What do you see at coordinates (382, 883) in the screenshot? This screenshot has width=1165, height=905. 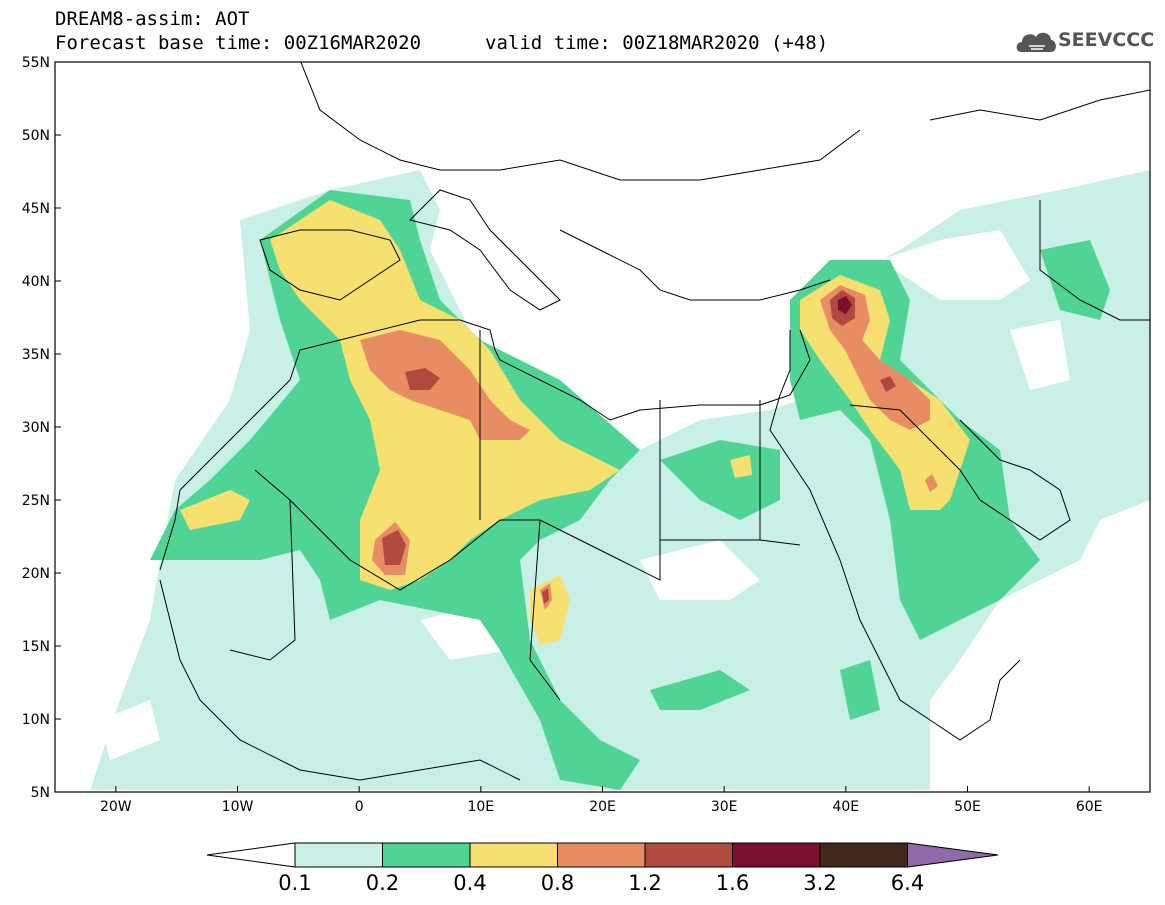 I see `legend-level-label: 0.2` at bounding box center [382, 883].